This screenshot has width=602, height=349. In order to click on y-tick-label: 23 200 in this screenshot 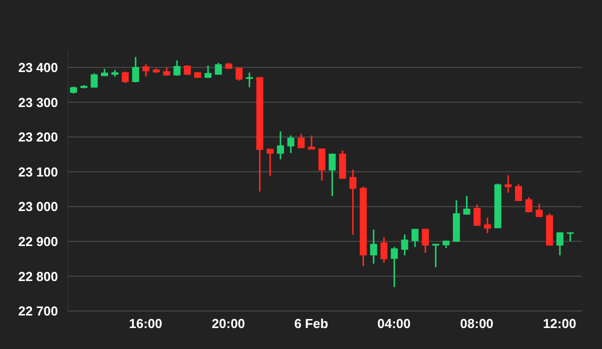, I will do `click(38, 137)`.